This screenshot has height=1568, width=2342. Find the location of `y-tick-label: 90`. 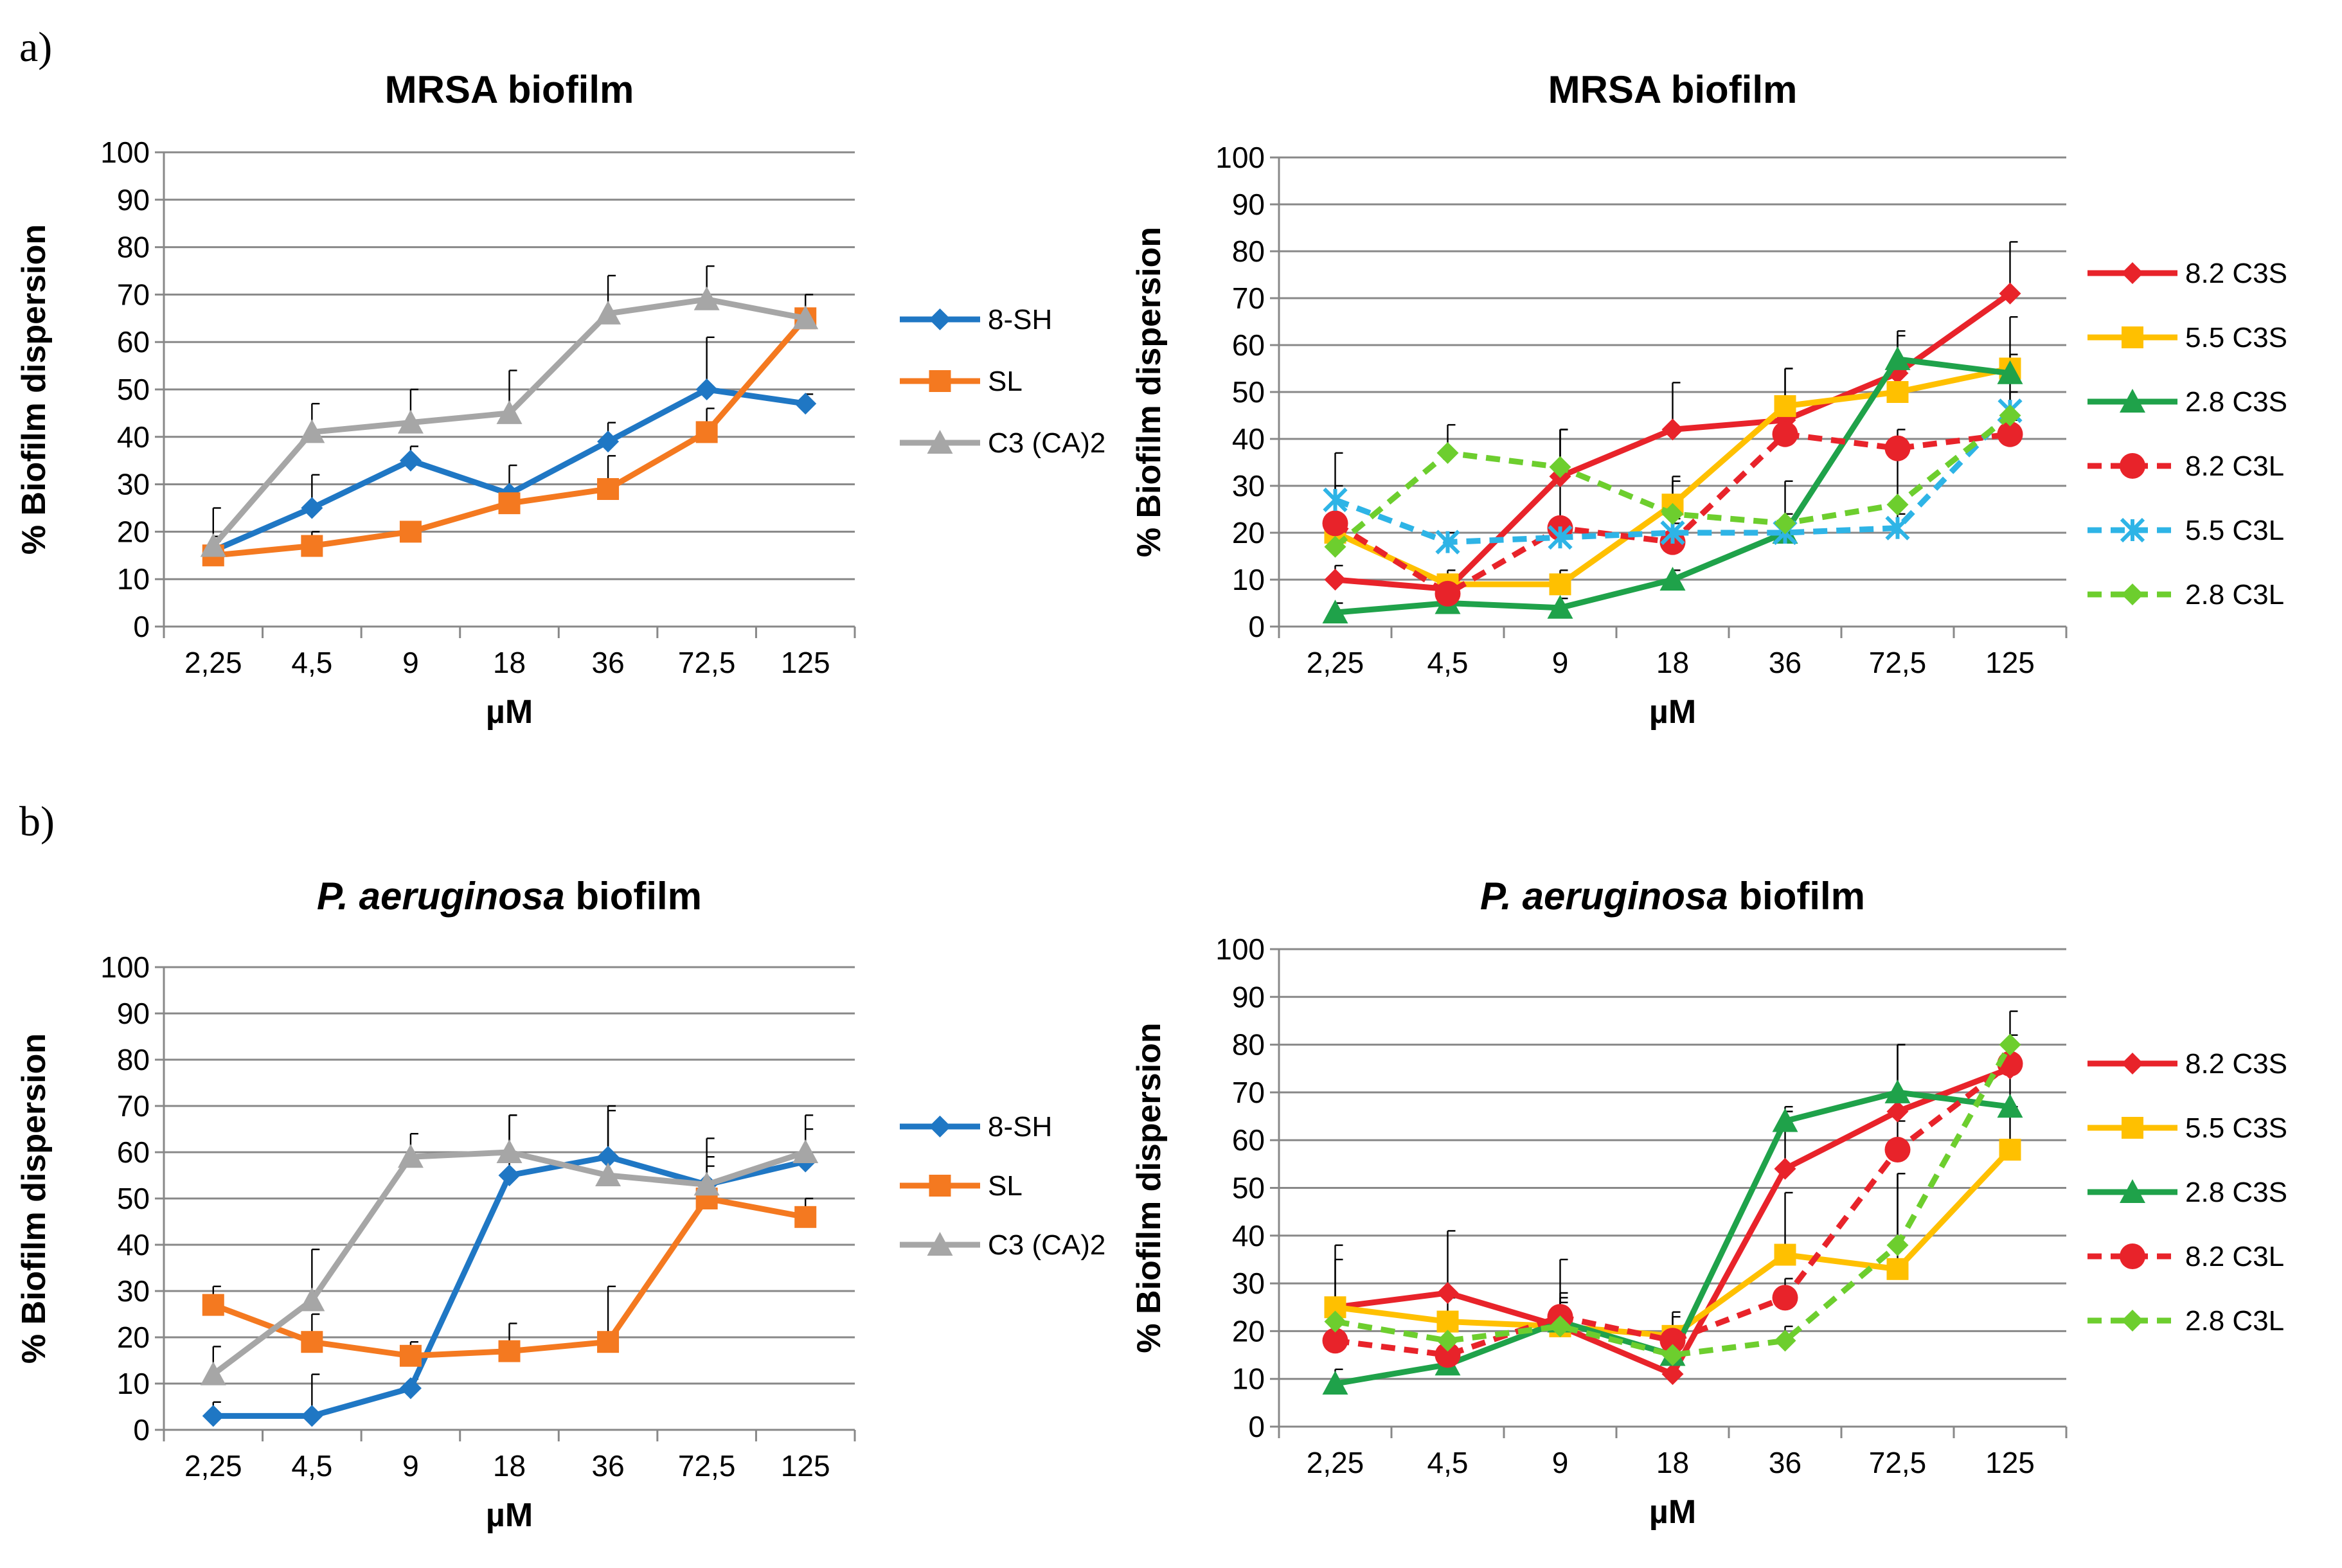

y-tick-label: 90 is located at coordinates (133, 1013).